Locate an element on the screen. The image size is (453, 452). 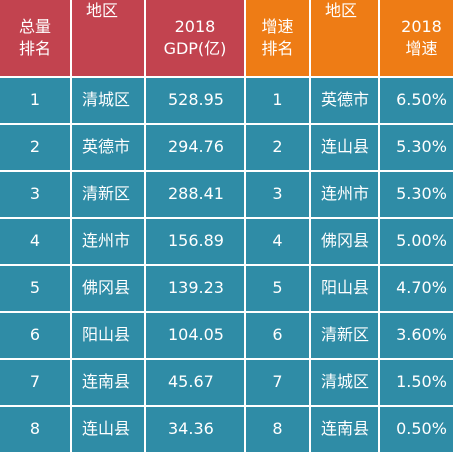
cell-gdp: 104.05 is located at coordinates (195, 335).